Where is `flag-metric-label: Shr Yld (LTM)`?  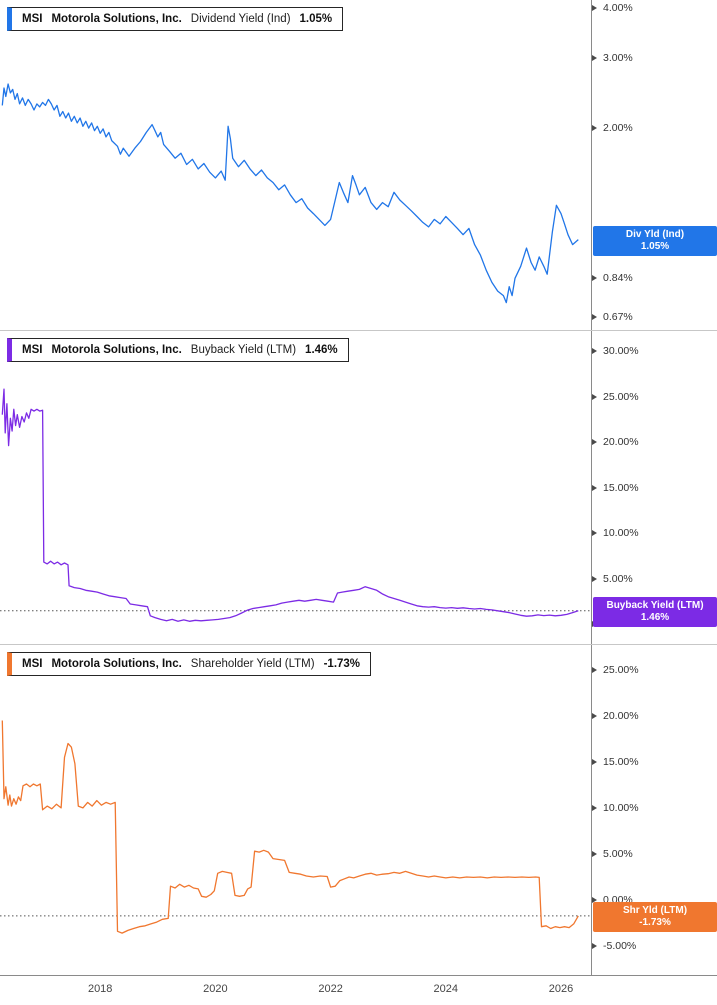
flag-metric-label: Shr Yld (LTM) is located at coordinates (655, 910).